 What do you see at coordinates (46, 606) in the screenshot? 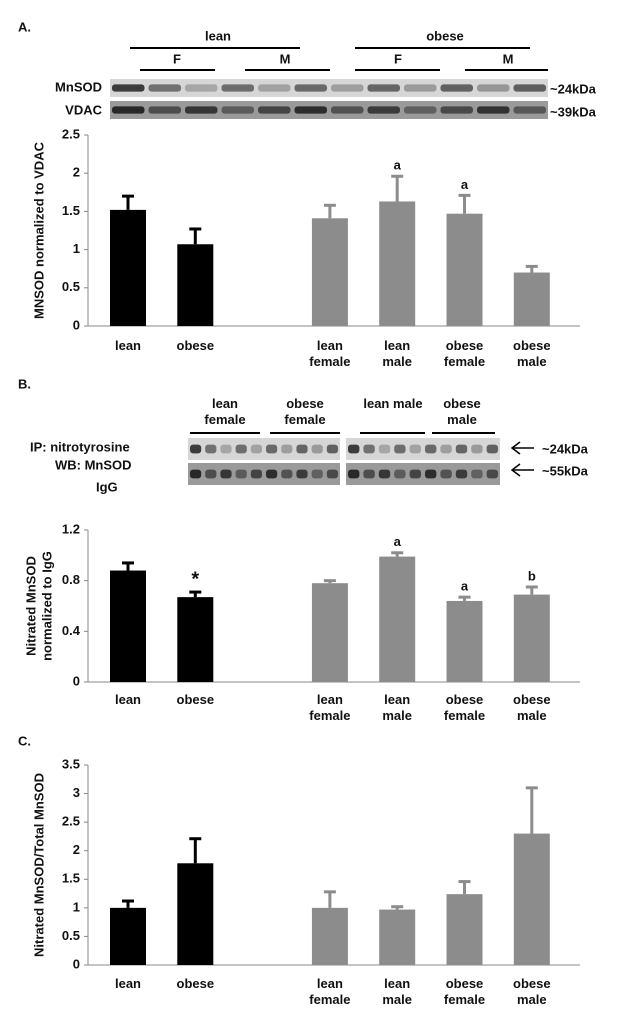
I see `y-axis-label: normalized to IgG` at bounding box center [46, 606].